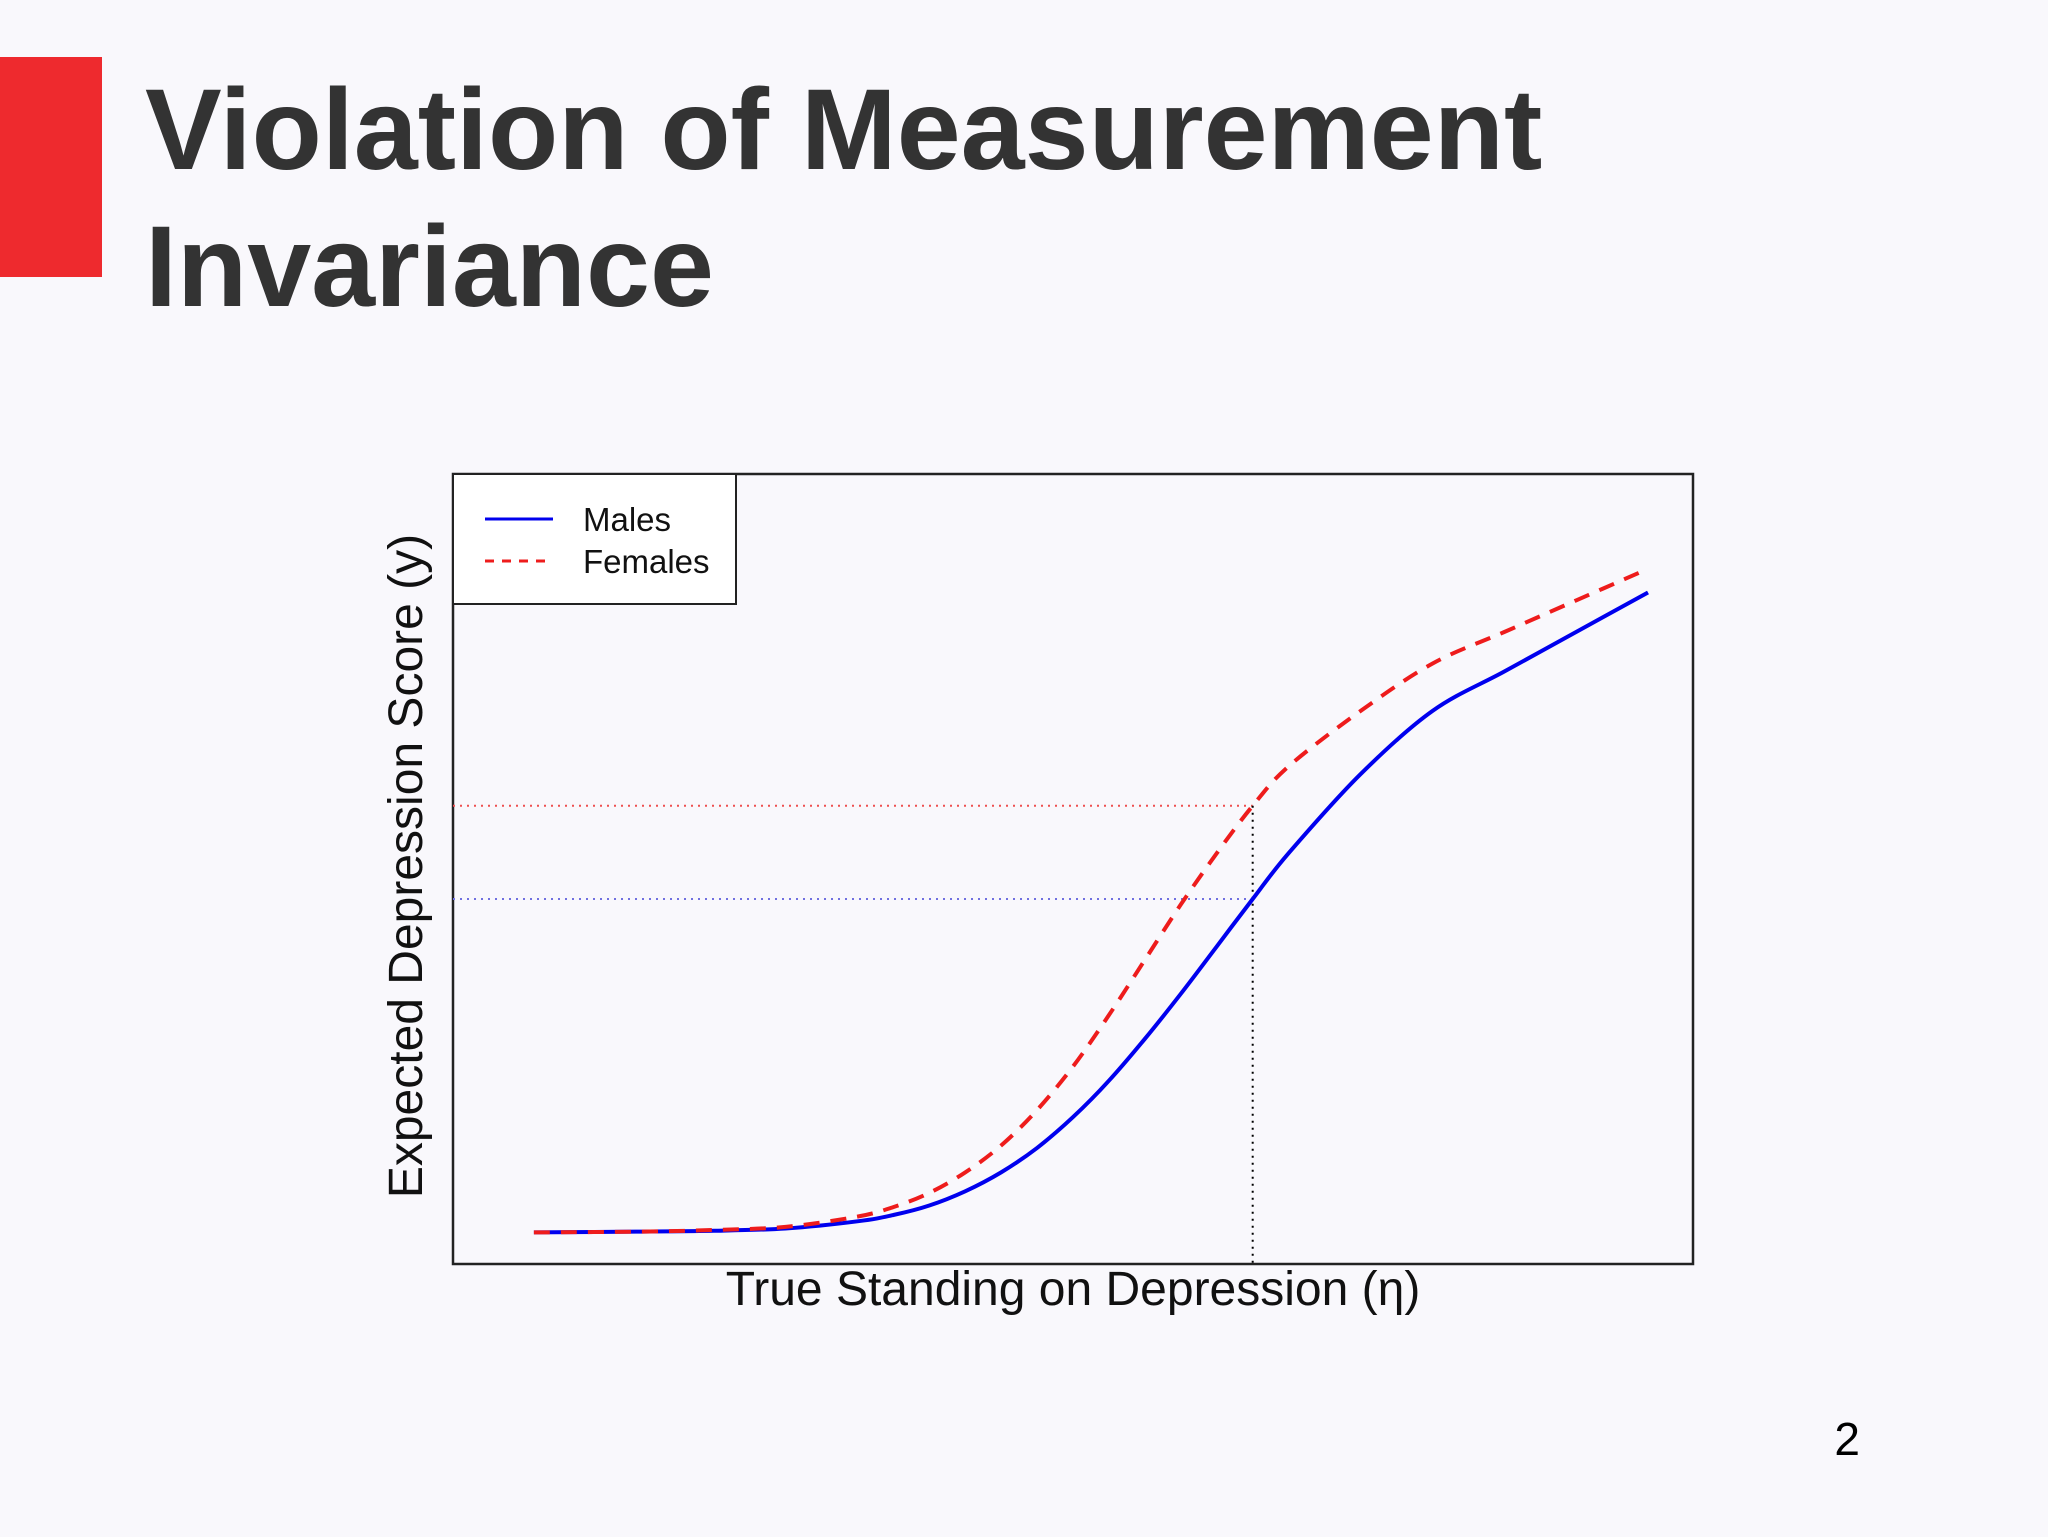 The image size is (2048, 1537). Describe the element at coordinates (627, 519) in the screenshot. I see `legend-label-males: Males` at that location.